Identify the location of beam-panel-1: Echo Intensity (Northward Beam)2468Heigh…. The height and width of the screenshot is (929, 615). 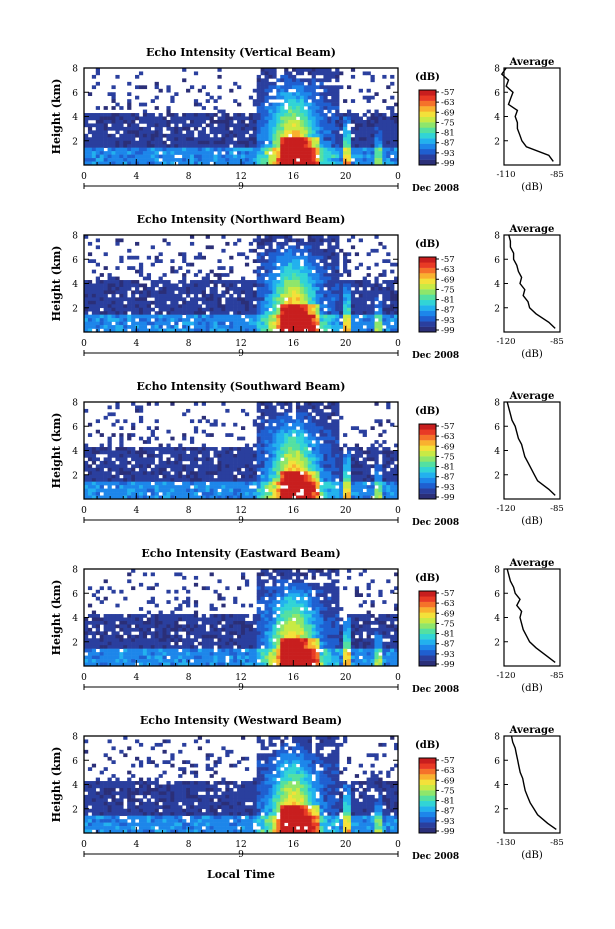
(307, 287).